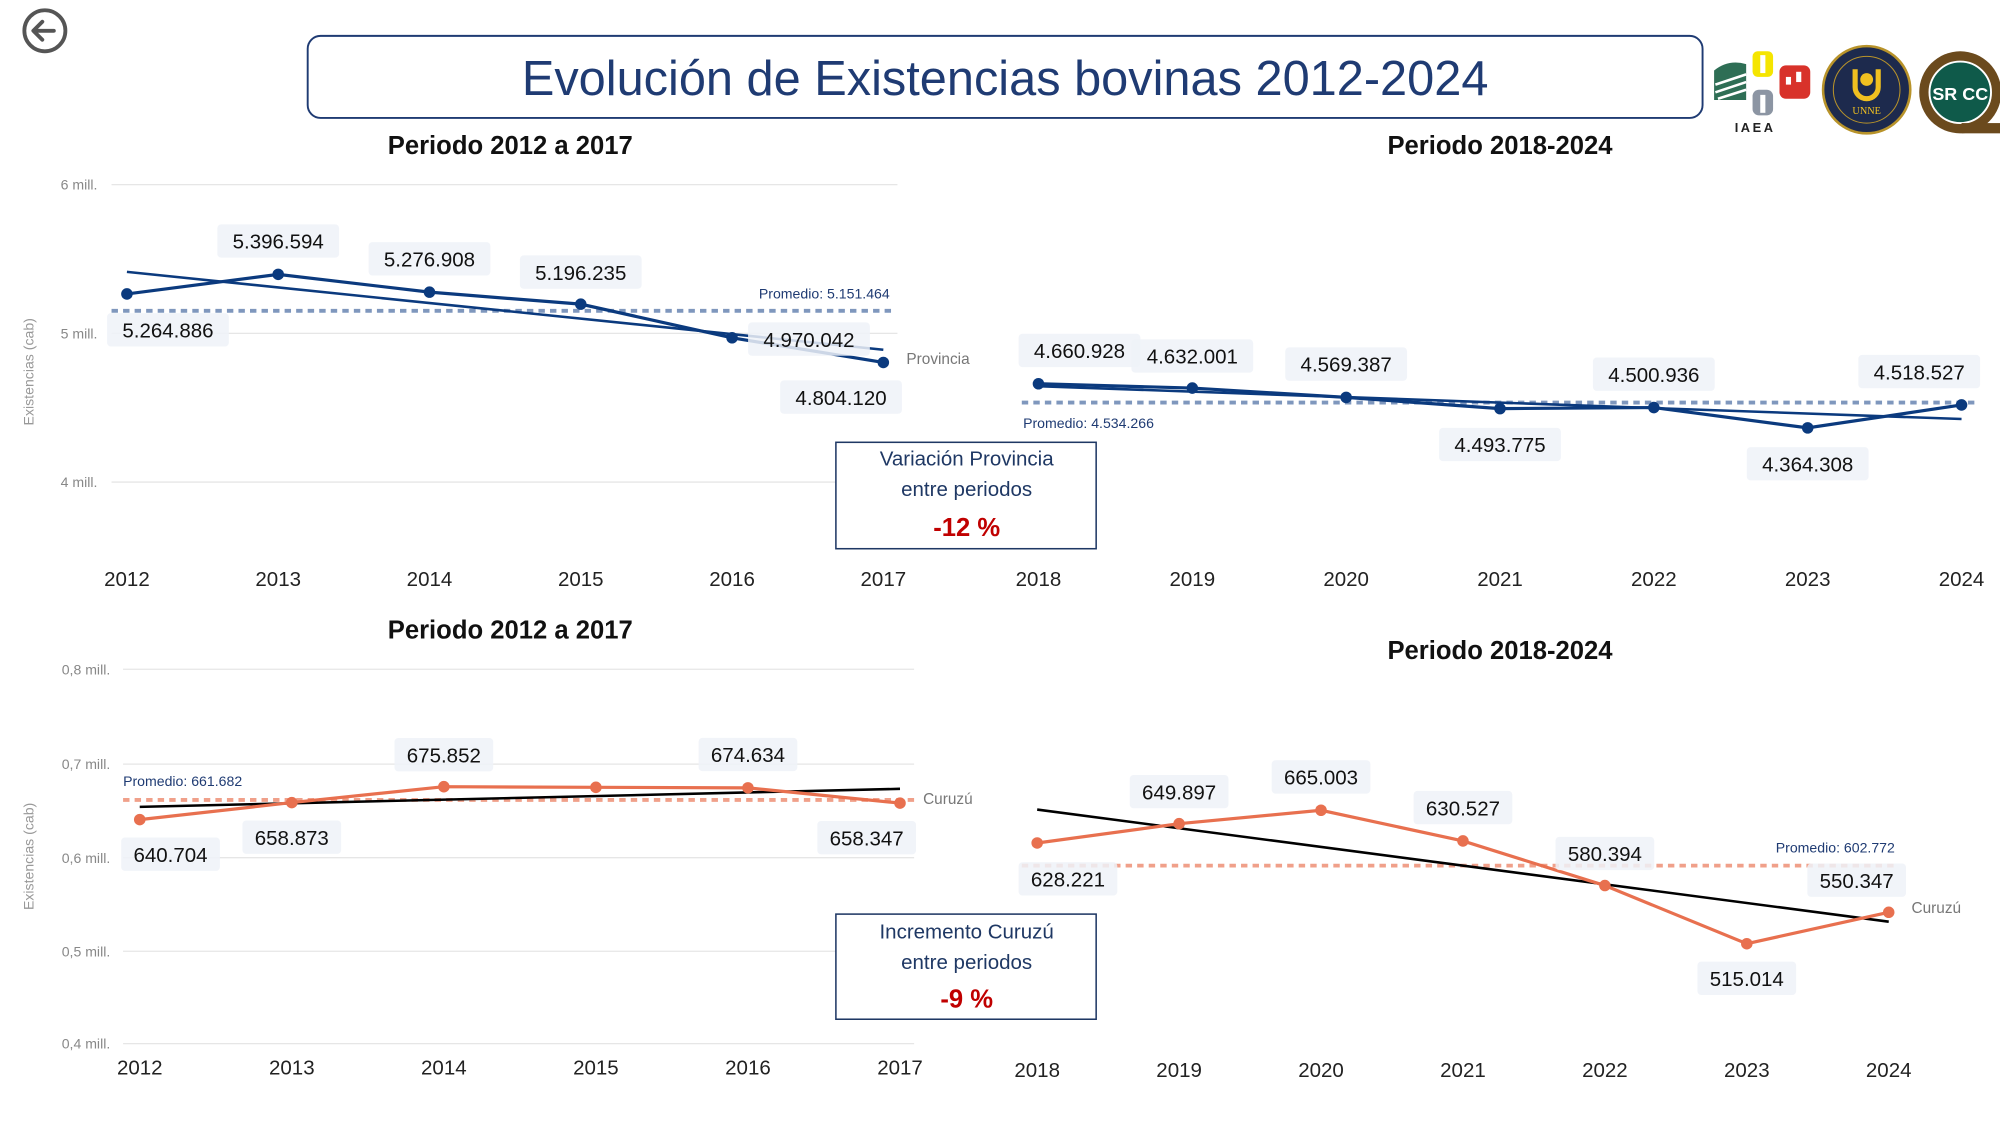  I want to click on data-label: 4.970.042, so click(809, 339).